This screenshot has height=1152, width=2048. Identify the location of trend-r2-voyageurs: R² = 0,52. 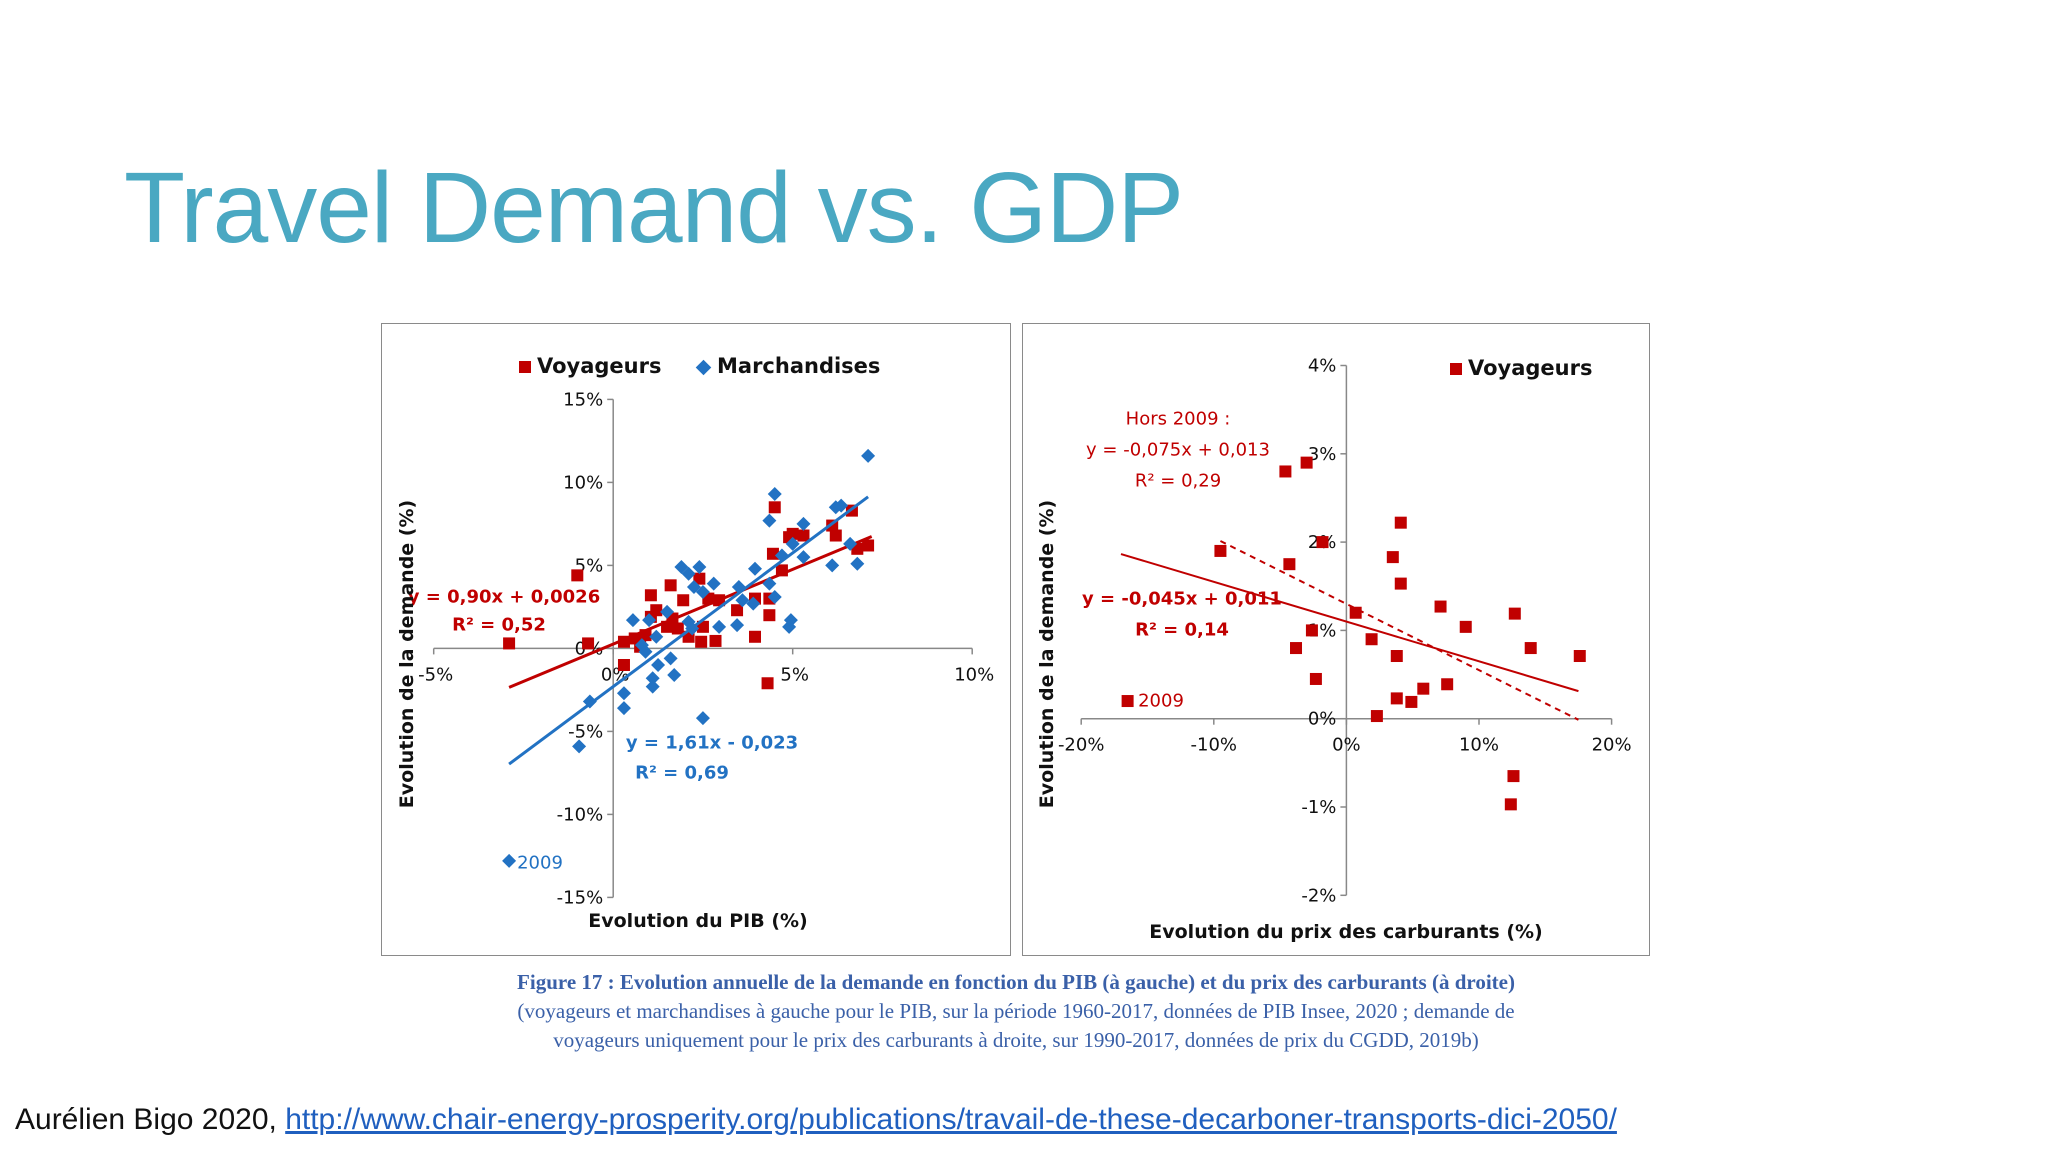
(499, 625).